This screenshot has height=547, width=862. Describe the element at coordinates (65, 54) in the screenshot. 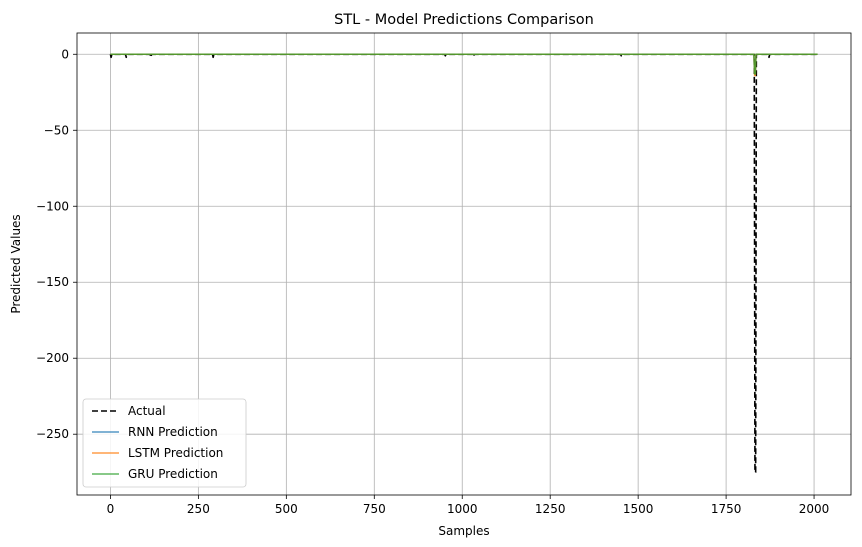

I see `y-tick-label: 0` at that location.